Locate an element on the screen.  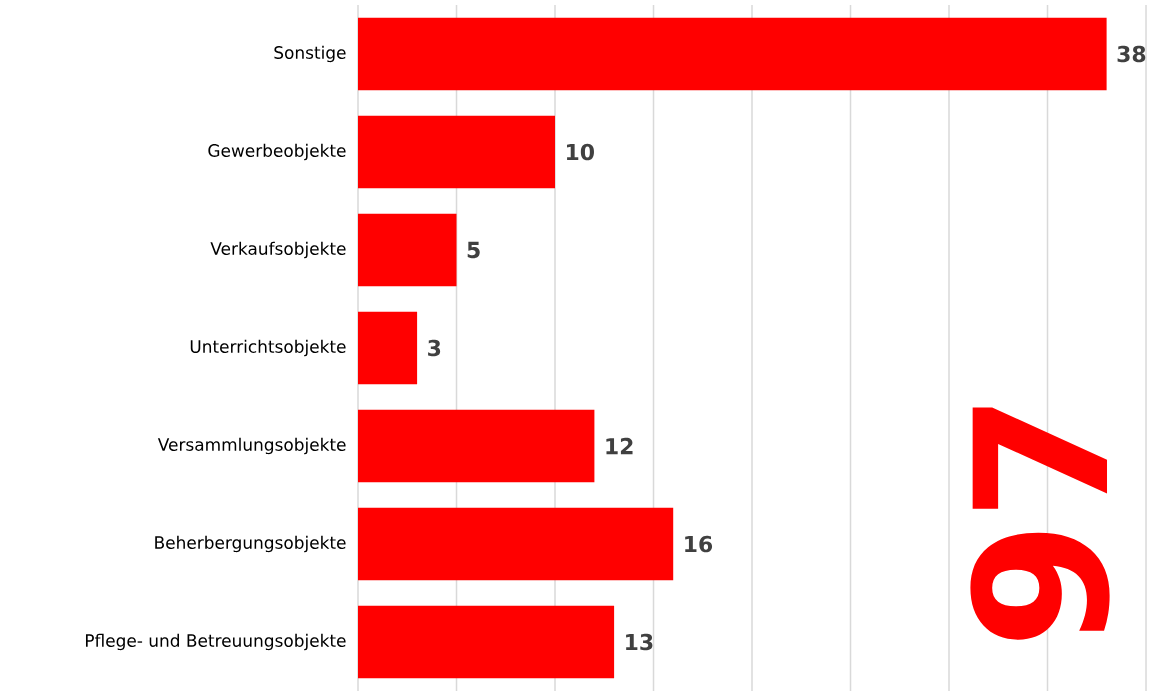
y-tick-label: Gewerbeobjekte is located at coordinates (277, 152).